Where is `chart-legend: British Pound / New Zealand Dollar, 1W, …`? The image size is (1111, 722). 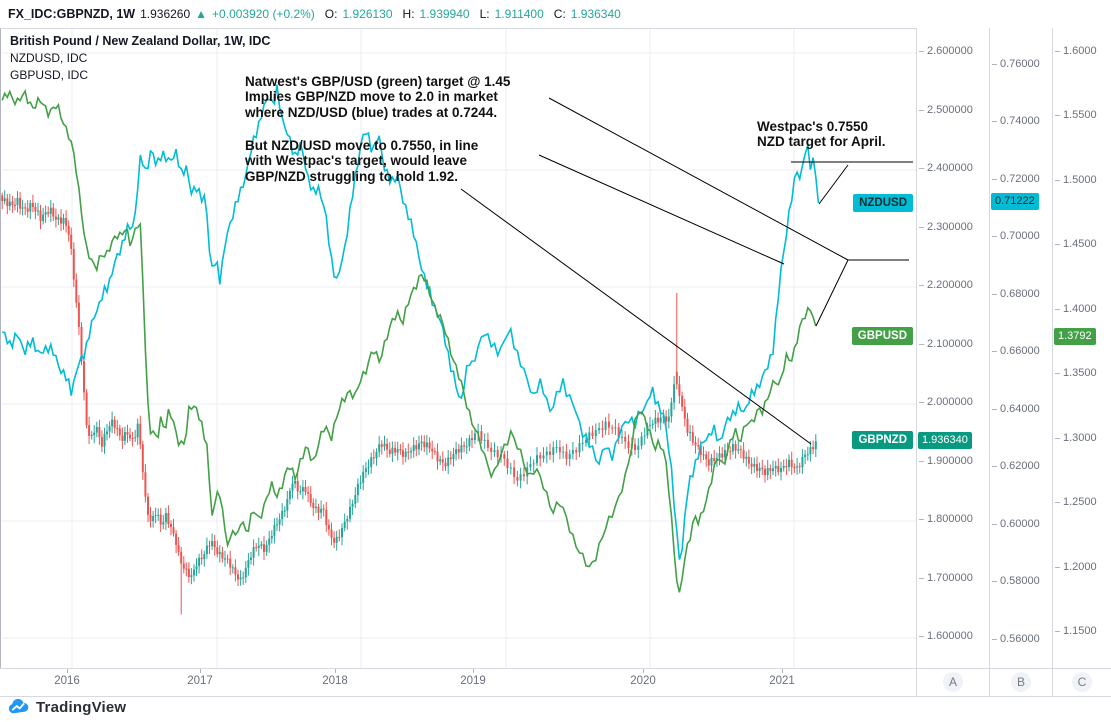 chart-legend: British Pound / New Zealand Dollar, 1W, … is located at coordinates (140, 58).